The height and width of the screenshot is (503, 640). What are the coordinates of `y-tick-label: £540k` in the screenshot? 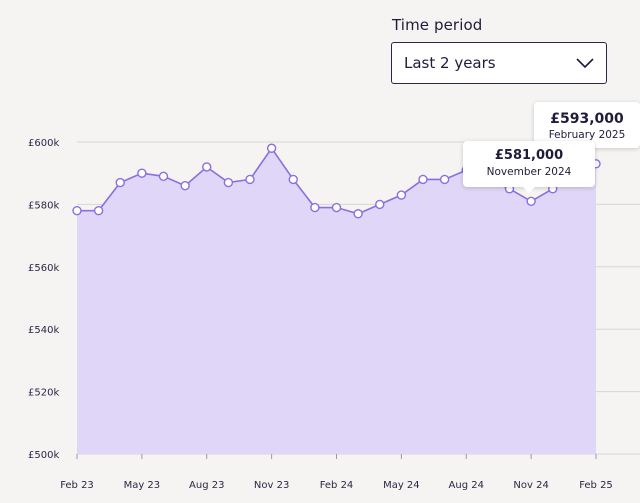 It's located at (43, 330).